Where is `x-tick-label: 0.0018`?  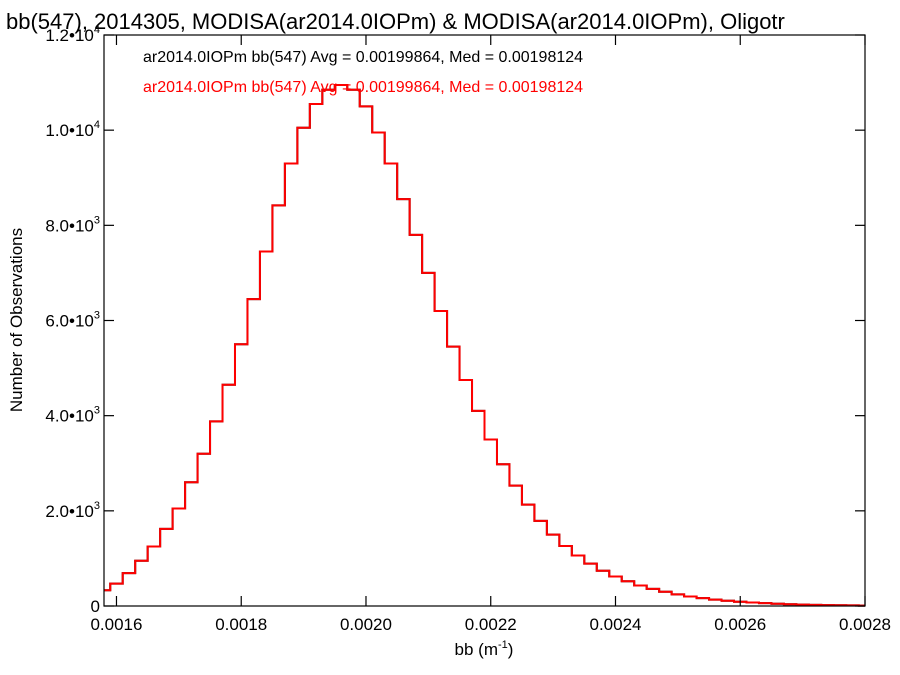 x-tick-label: 0.0018 is located at coordinates (241, 624).